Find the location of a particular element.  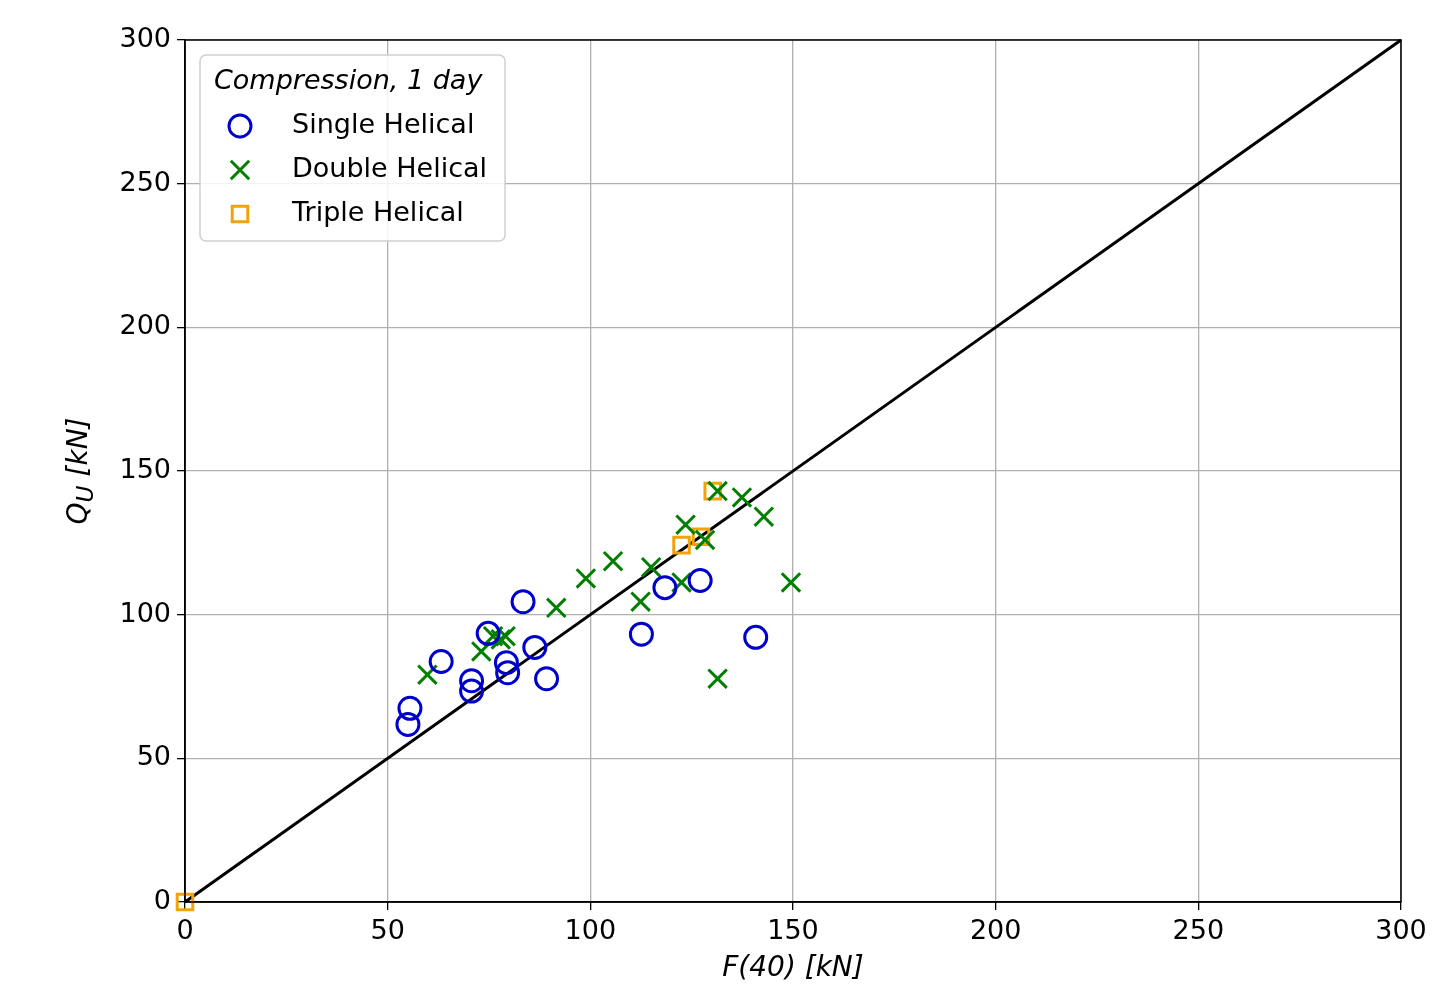

legend-label: Single Helical is located at coordinates (383, 124).